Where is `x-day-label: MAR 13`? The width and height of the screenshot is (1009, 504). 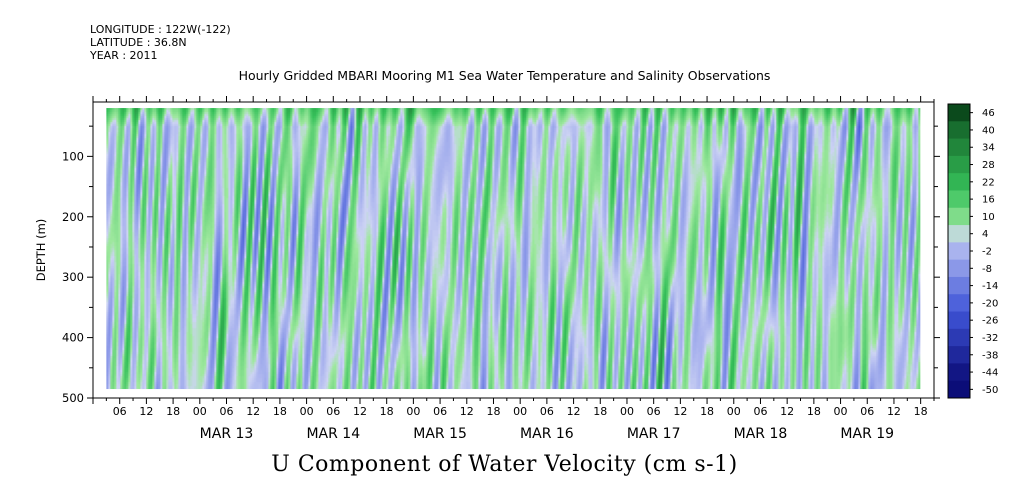
x-day-label: MAR 13 is located at coordinates (227, 434).